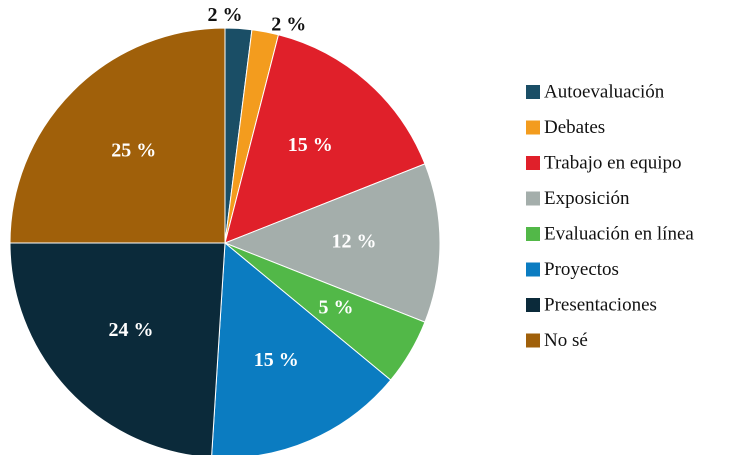 The width and height of the screenshot is (752, 455). I want to click on legend-label: Debates, so click(574, 127).